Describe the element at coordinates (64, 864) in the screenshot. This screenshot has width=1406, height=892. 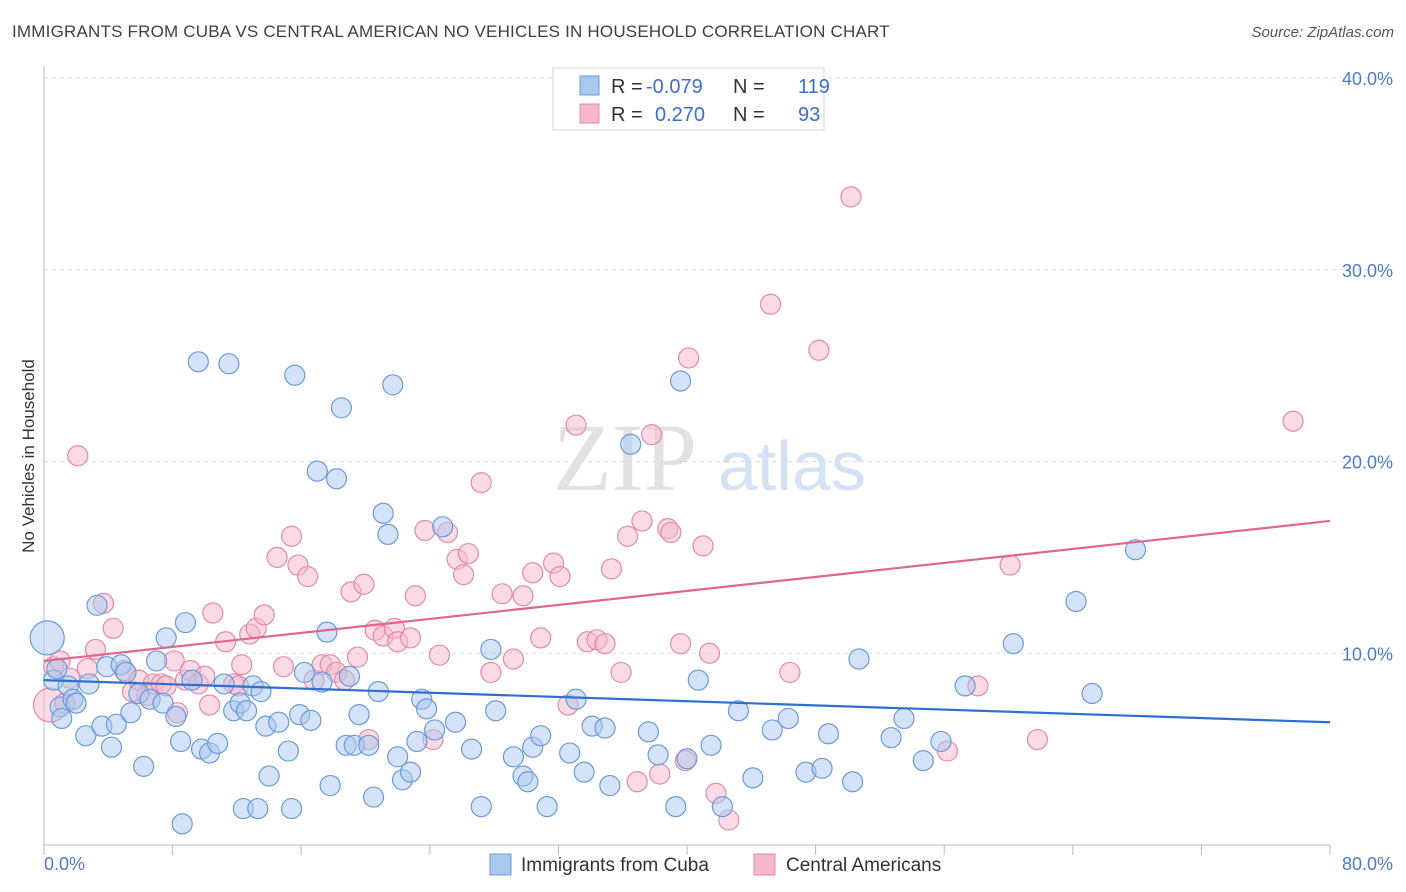
I see `x-tick-label-min: 0.0%` at that location.